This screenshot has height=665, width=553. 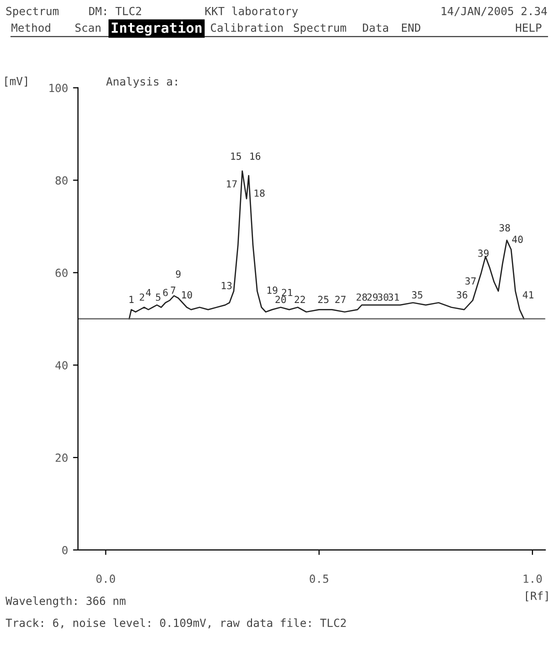 What do you see at coordinates (178, 274) in the screenshot?
I see `annotation: 9` at bounding box center [178, 274].